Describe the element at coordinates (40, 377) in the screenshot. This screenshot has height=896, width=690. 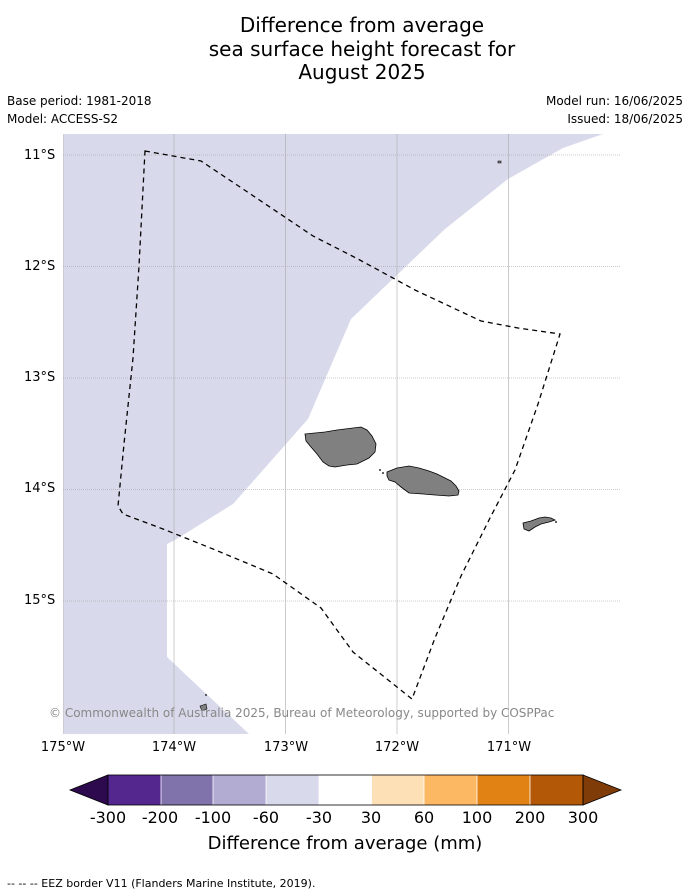
I see `lat-label-13s: 13°S` at that location.